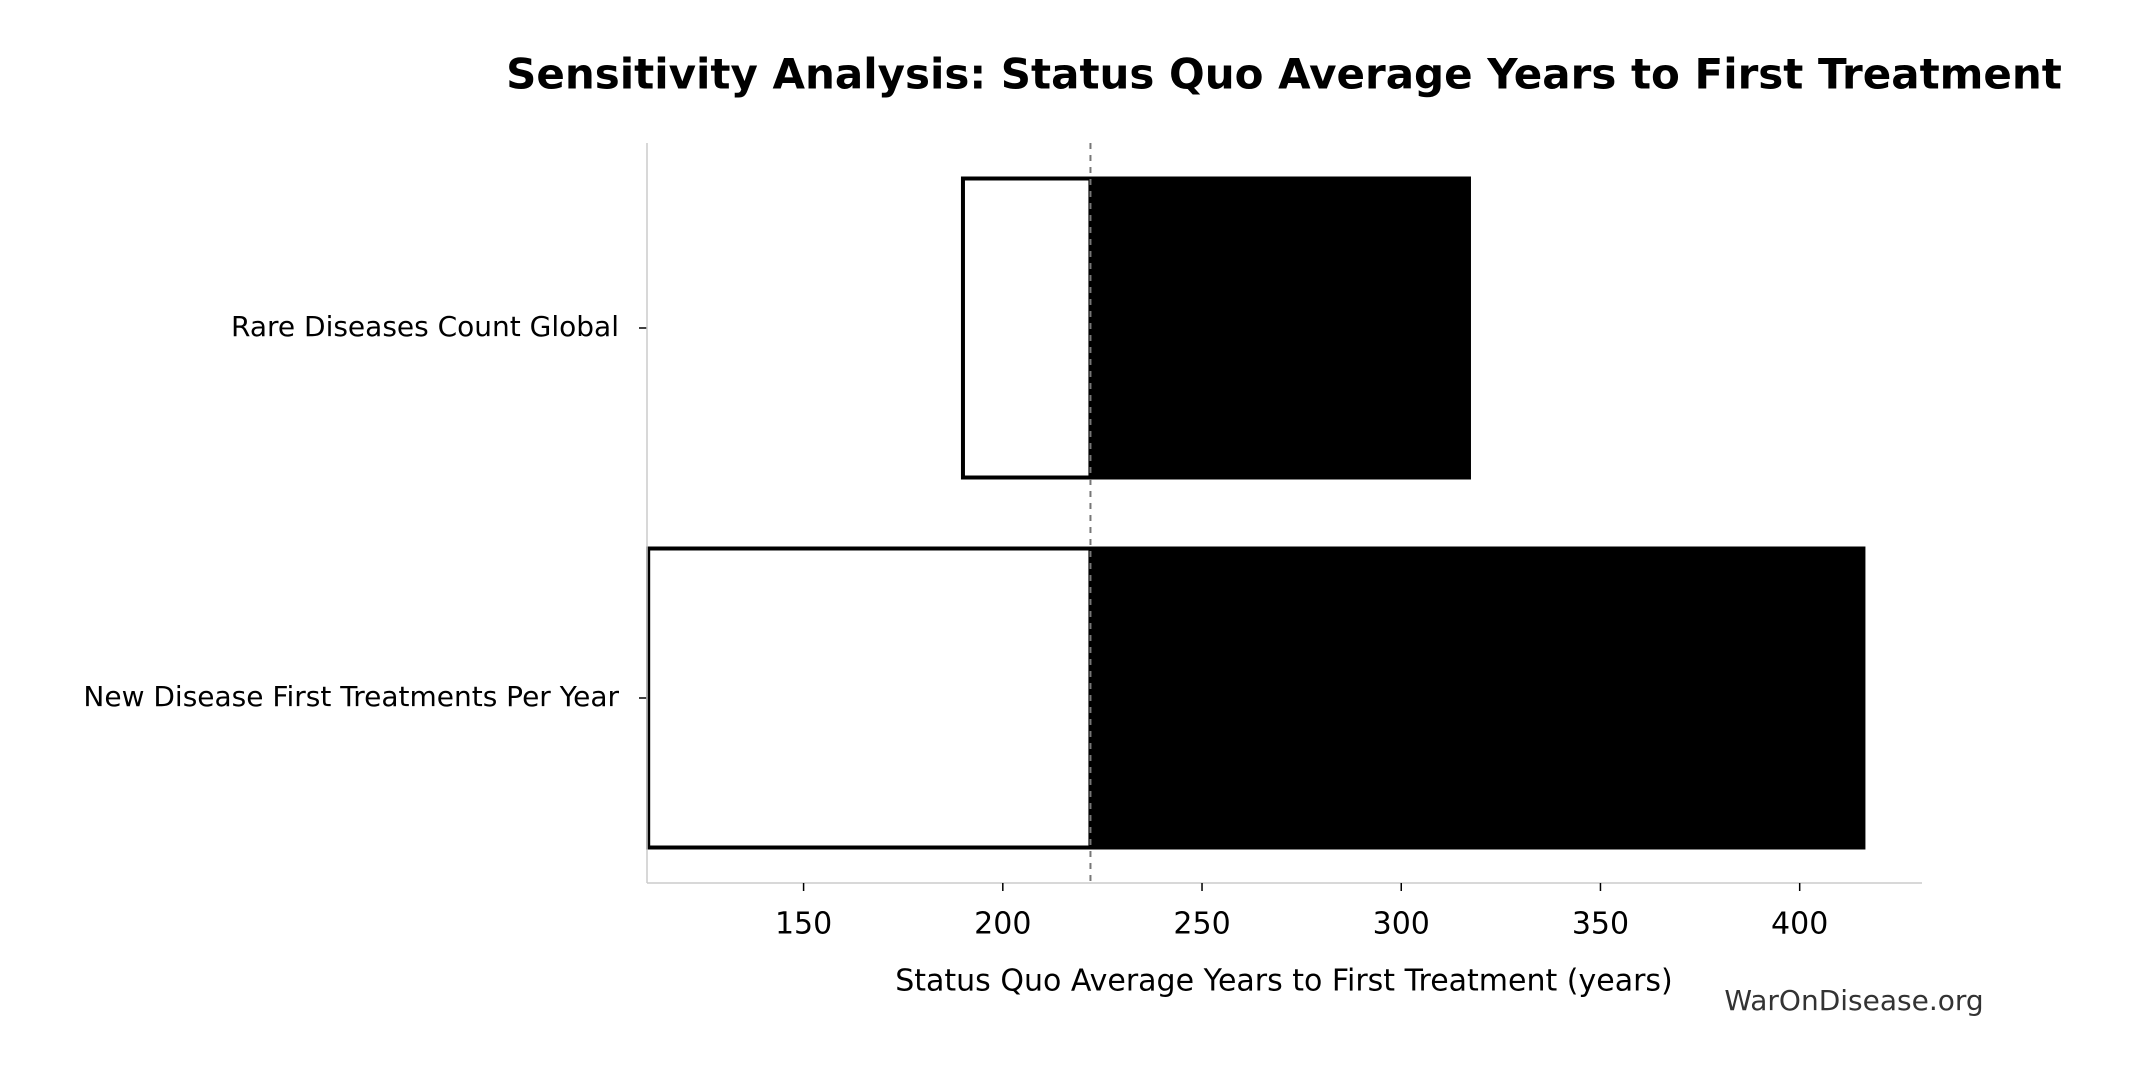  What do you see at coordinates (1600, 924) in the screenshot?
I see `x-tick-label: 350` at bounding box center [1600, 924].